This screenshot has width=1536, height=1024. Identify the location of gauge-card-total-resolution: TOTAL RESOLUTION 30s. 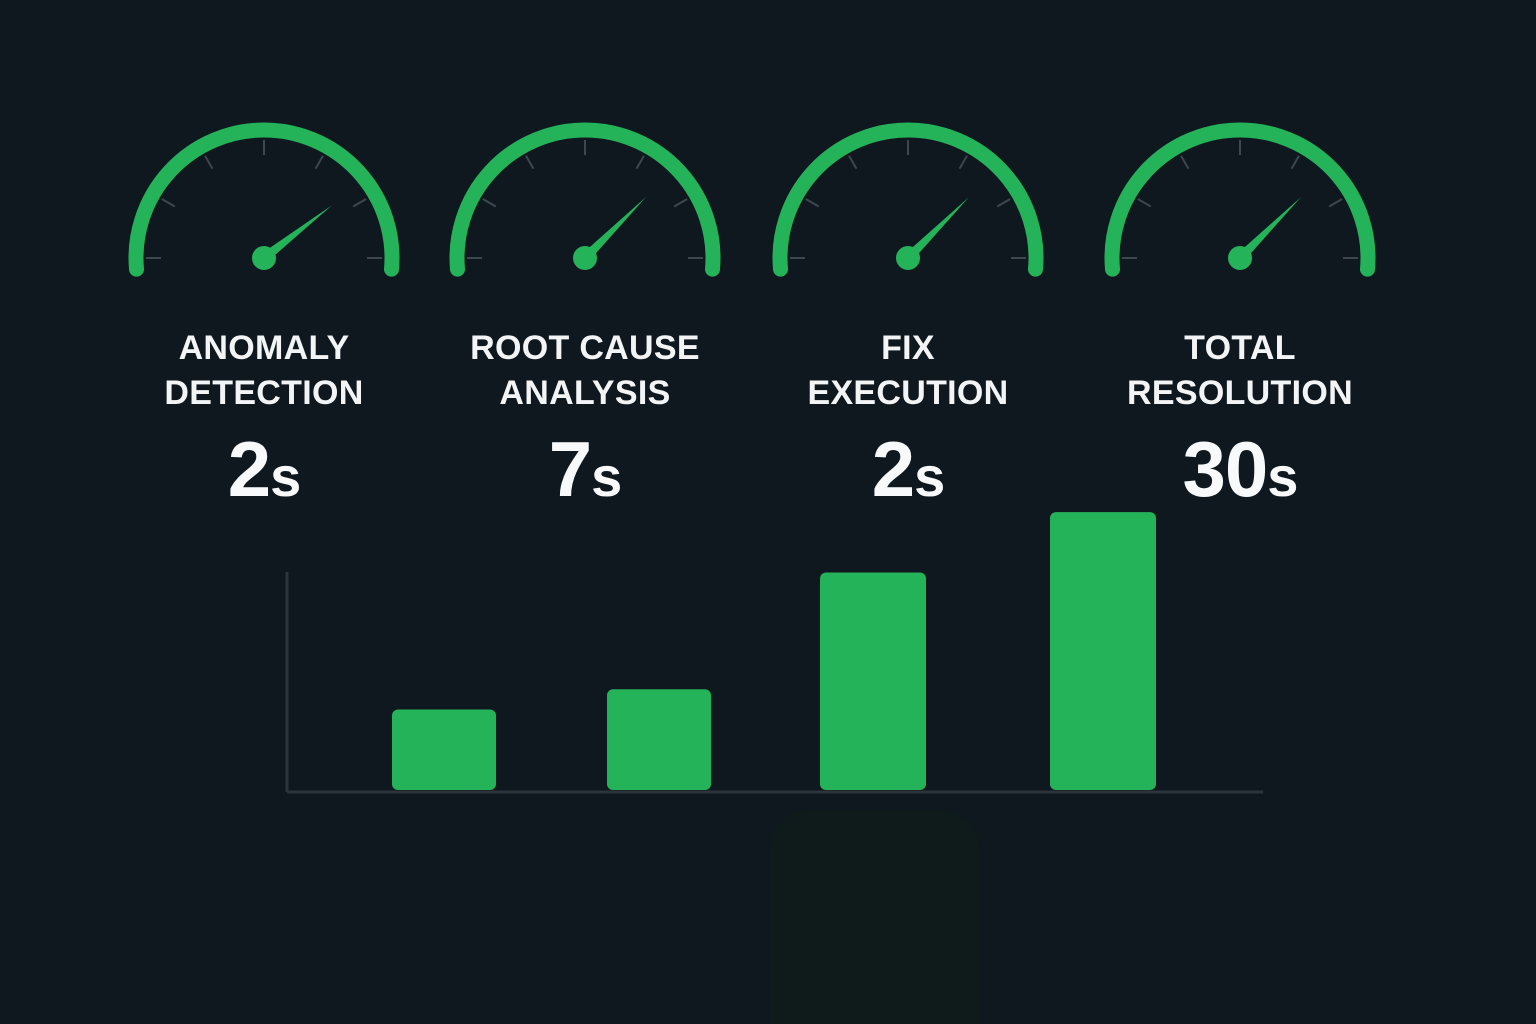
(1240, 319).